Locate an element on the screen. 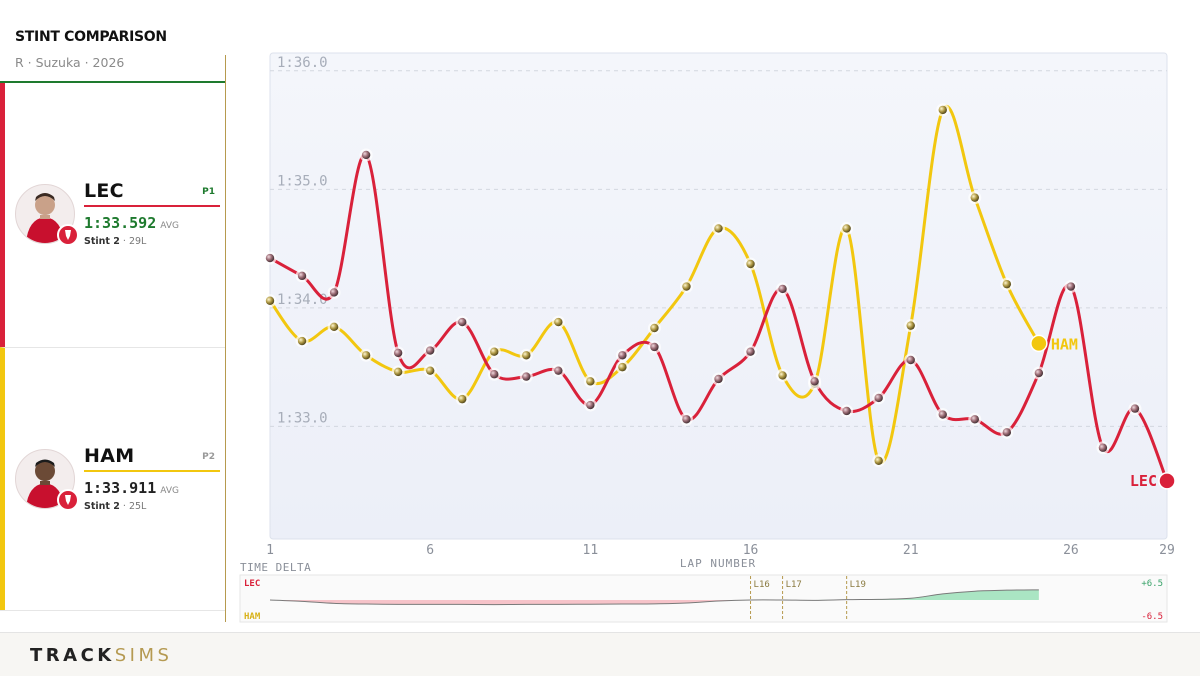 The image size is (1200, 676). x-tick-label: 26 is located at coordinates (1071, 550).